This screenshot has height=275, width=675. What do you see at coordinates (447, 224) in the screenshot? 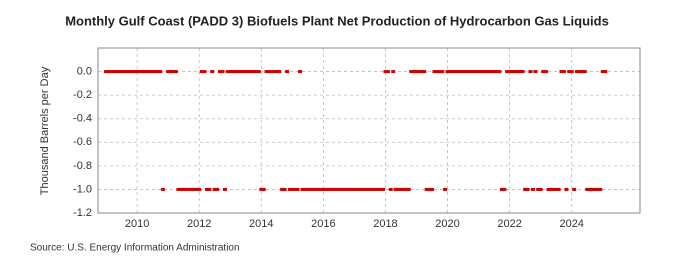
I see `x-tick-label: 2020` at bounding box center [447, 224].